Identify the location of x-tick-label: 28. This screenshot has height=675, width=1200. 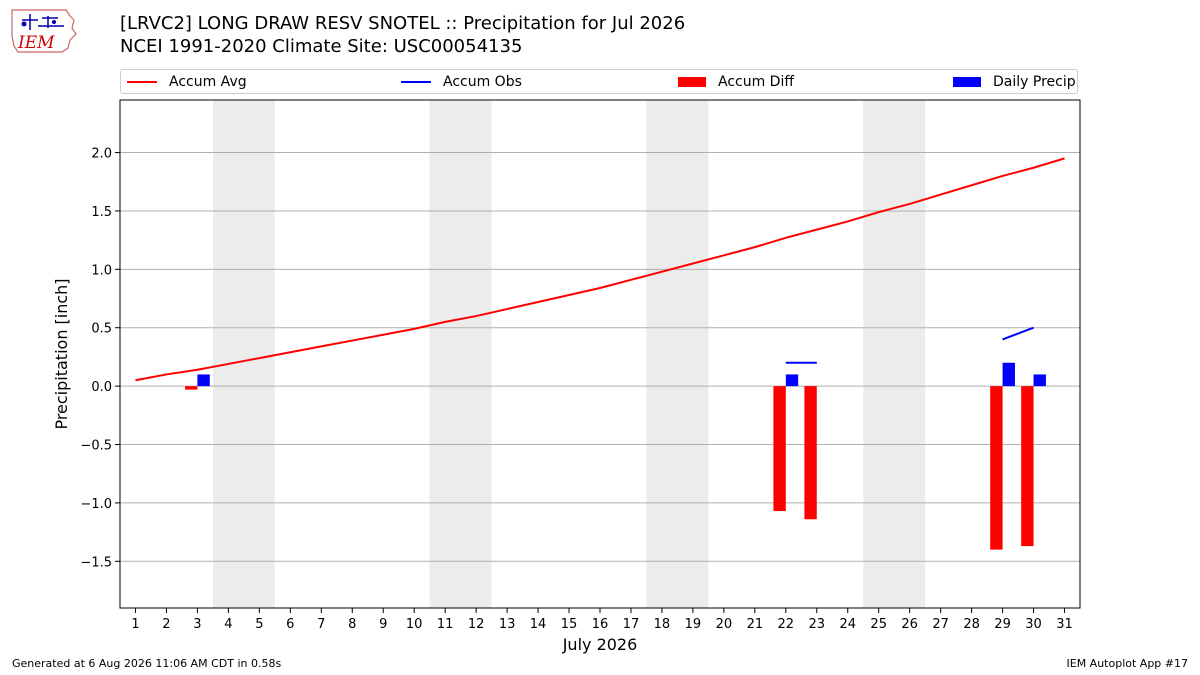
(971, 624).